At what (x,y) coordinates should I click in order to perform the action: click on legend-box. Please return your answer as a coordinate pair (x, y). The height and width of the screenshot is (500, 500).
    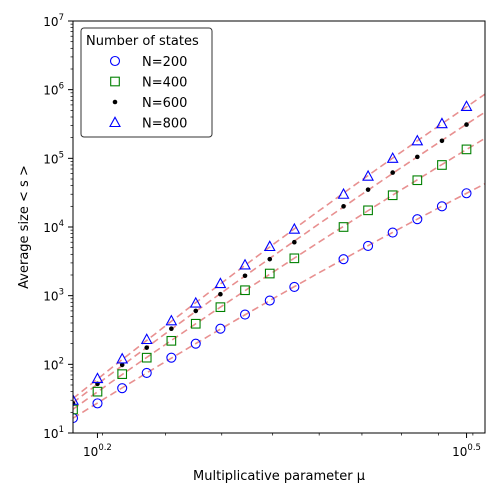
    Looking at the image, I should click on (146, 82).